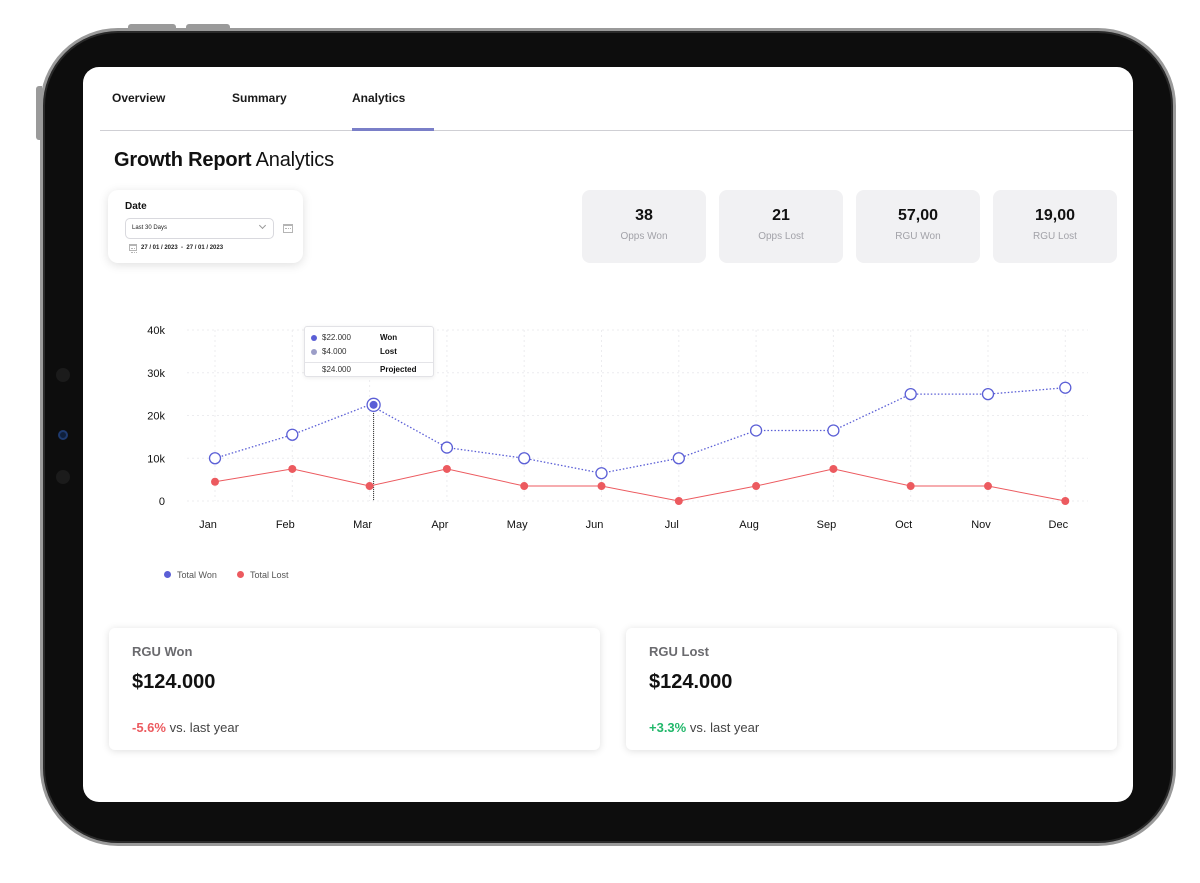  I want to click on stat-label: Opps Lost, so click(781, 236).